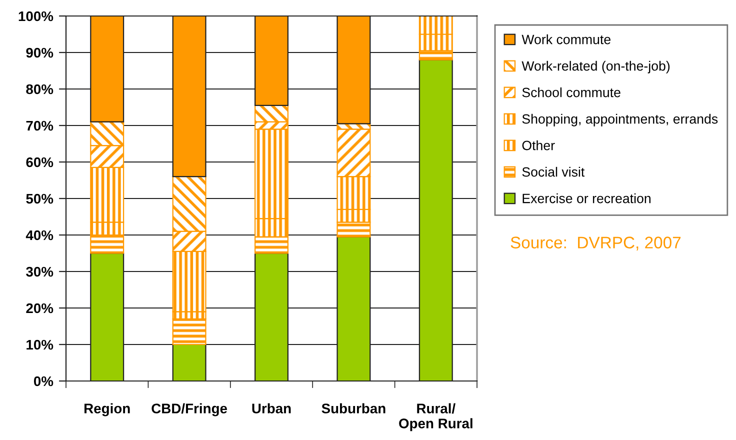  Describe the element at coordinates (354, 408) in the screenshot. I see `x-tick-label: Suburban` at that location.